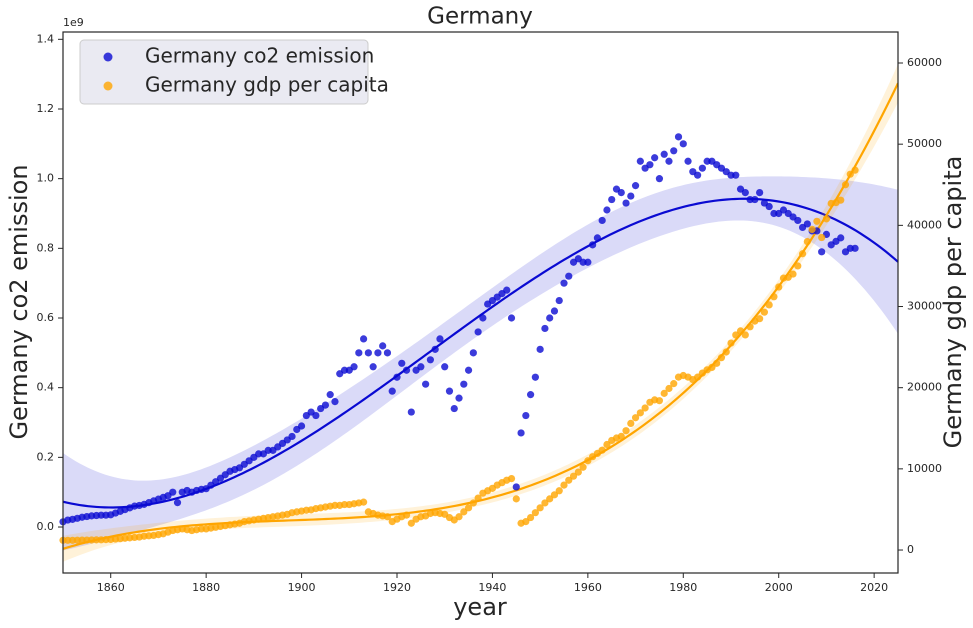 The width and height of the screenshot is (973, 628). I want to click on x-tick-label: 1900, so click(302, 587).